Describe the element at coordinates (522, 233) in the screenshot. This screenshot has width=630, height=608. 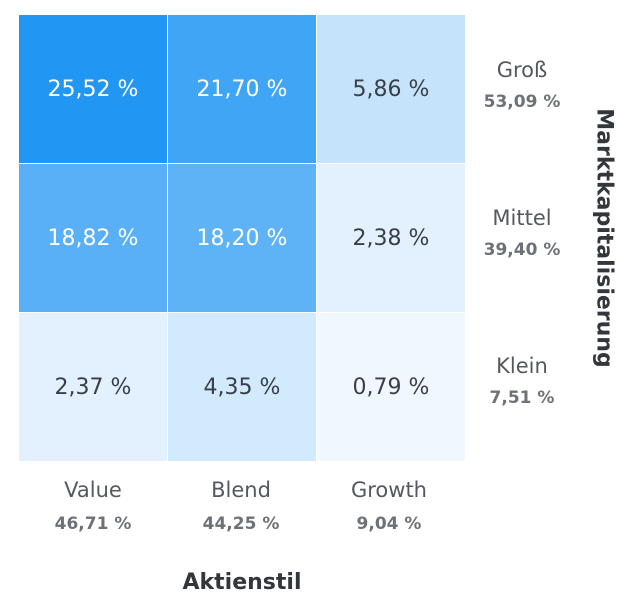
I see `row-label-mid: Mittel 39,40 %` at that location.